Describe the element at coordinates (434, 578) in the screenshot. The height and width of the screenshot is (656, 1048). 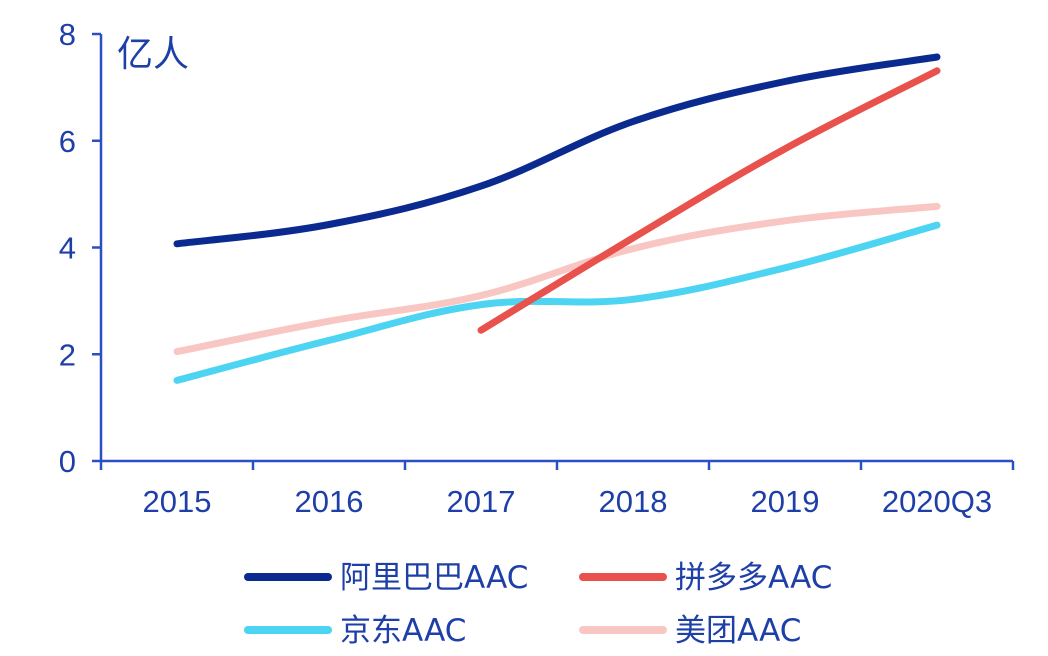
I see `legend-label: 阿里巴巴AAC` at that location.